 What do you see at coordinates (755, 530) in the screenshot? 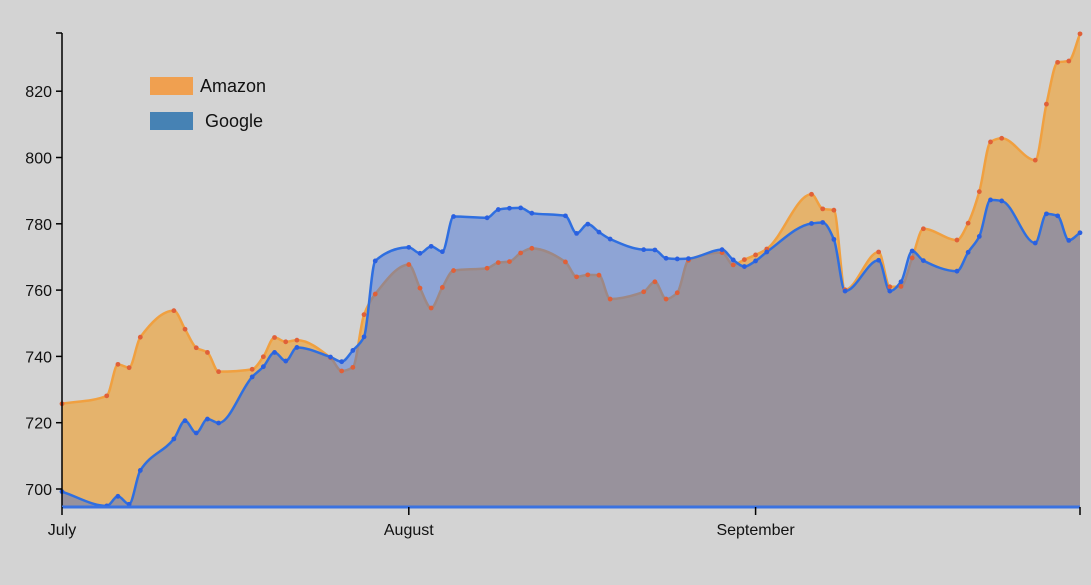
I see `x-tick-label-september: September` at bounding box center [755, 530].